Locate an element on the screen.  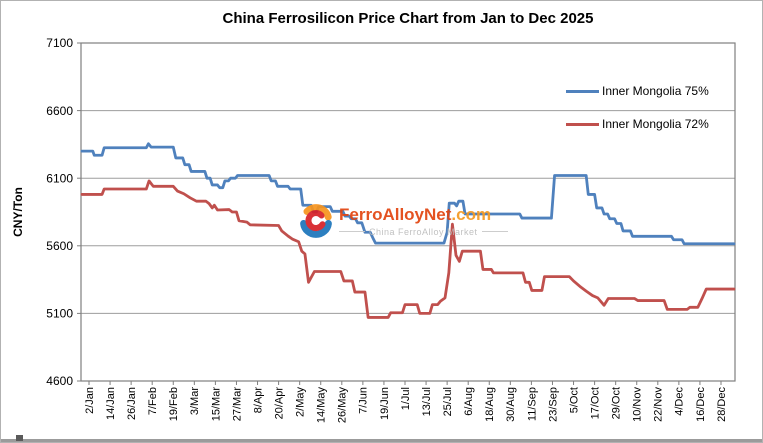
x-tick-label-23/Sep: 23/Sep is located at coordinates (553, 404).